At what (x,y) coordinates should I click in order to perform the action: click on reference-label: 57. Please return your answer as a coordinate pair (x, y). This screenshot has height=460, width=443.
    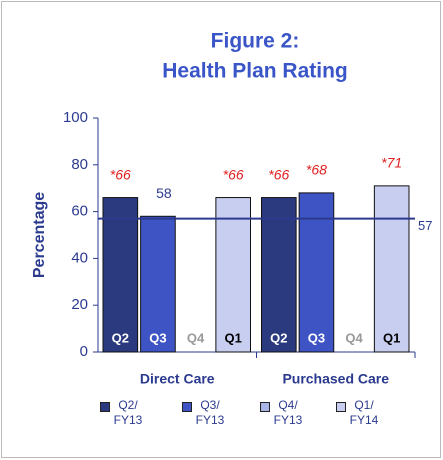
    Looking at the image, I should click on (425, 225).